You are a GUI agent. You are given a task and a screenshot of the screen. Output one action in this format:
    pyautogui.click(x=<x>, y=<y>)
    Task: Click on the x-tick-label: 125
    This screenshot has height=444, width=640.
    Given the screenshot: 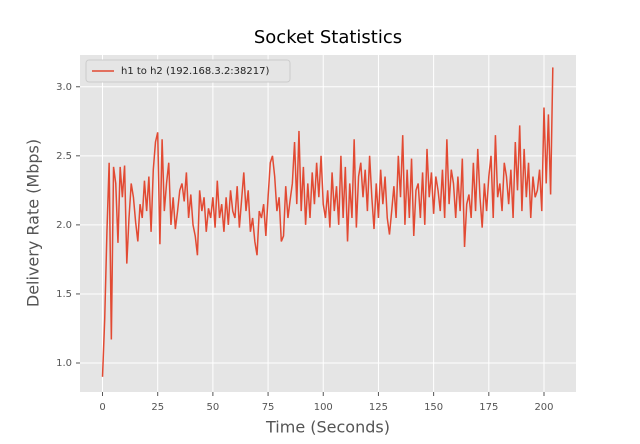 What is the action you would take?
    pyautogui.click(x=378, y=407)
    